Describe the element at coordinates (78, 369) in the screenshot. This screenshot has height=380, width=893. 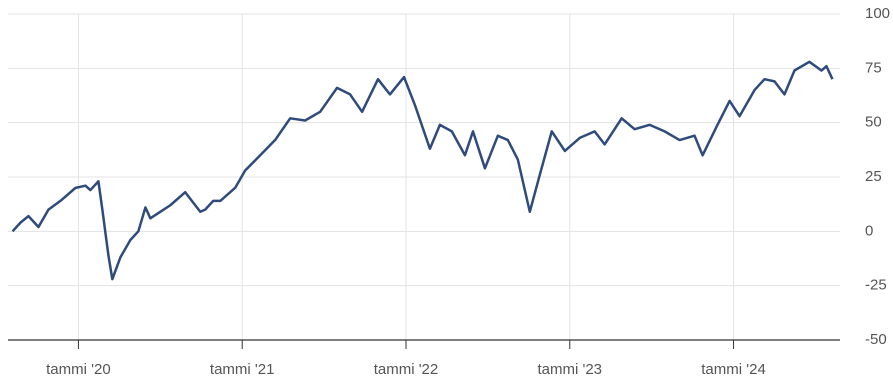
I see `x-tick-label: tammi '20` at that location.